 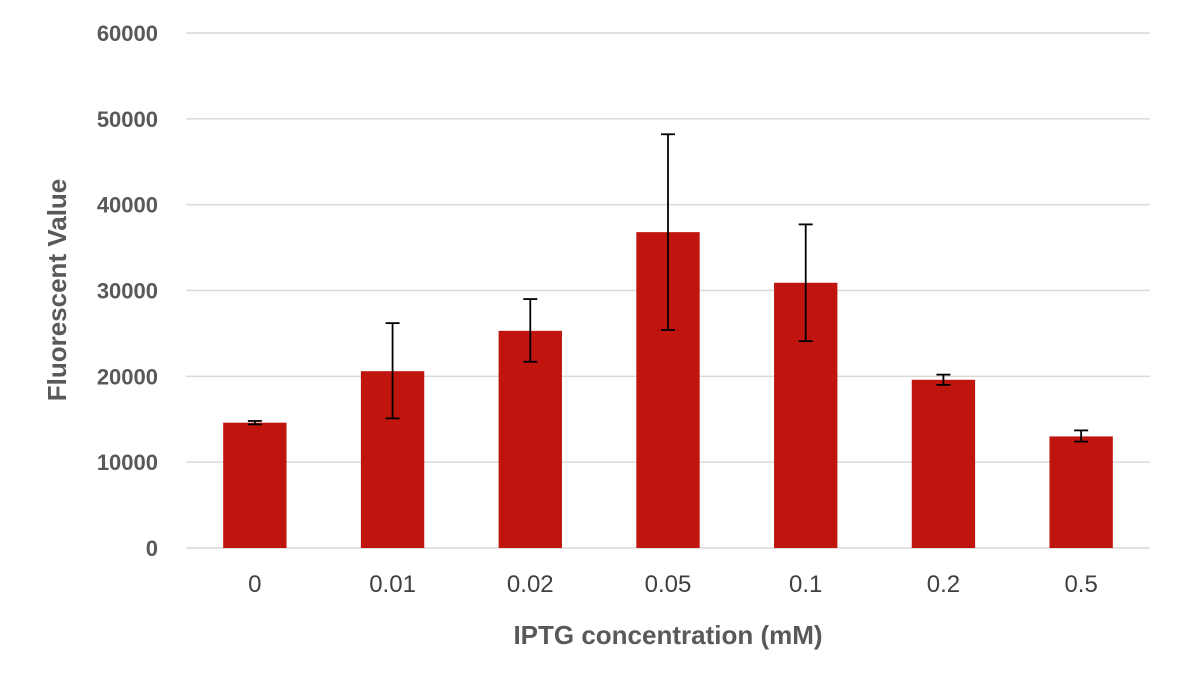 I want to click on x-tick-label: 0, so click(x=254, y=584).